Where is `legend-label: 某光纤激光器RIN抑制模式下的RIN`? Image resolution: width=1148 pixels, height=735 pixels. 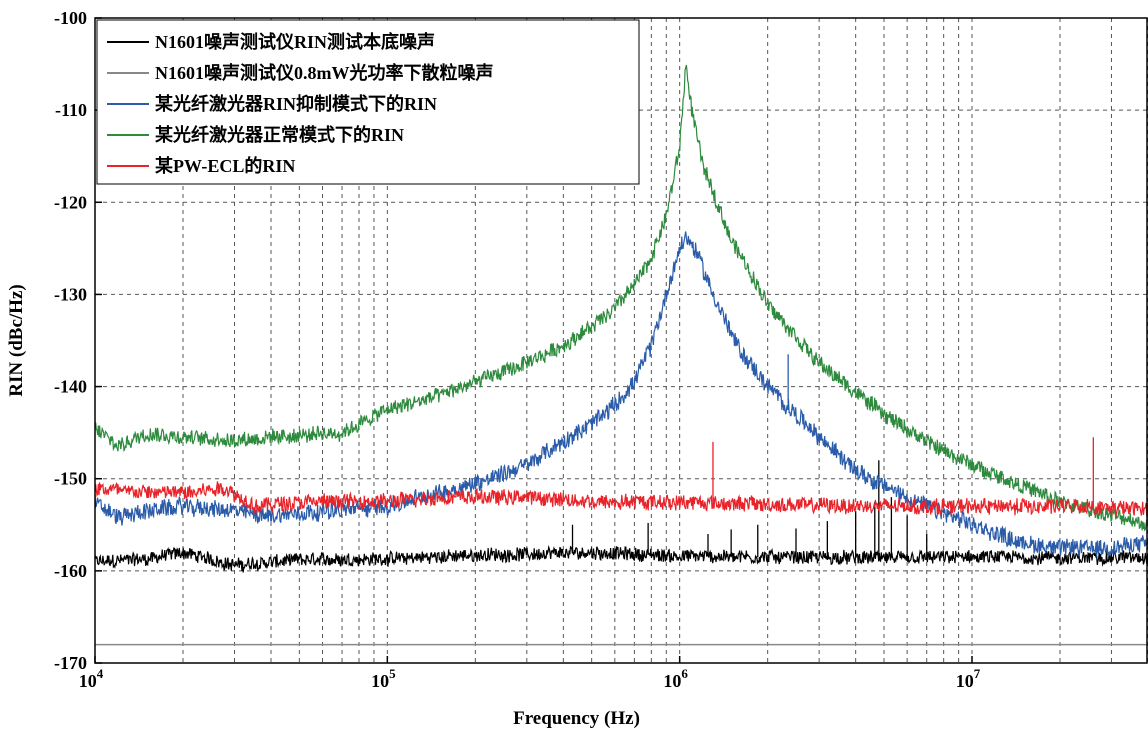 legend-label: 某光纤激光器RIN抑制模式下的RIN is located at coordinates (296, 103).